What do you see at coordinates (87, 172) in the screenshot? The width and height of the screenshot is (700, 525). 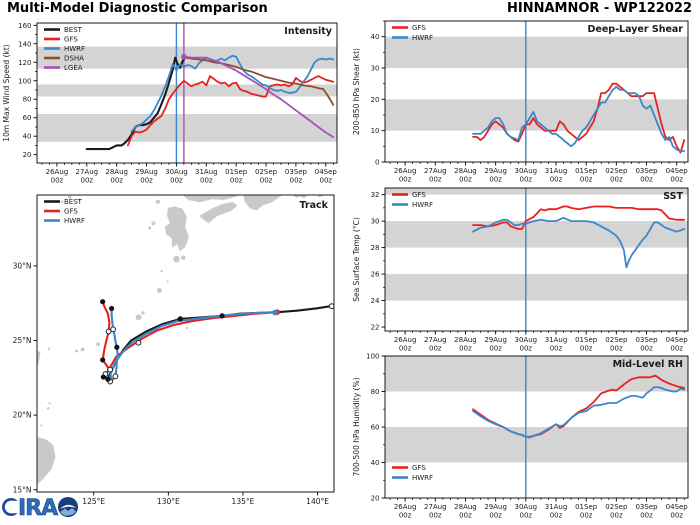 I see `svg-text: 27Aug` at bounding box center [87, 172].